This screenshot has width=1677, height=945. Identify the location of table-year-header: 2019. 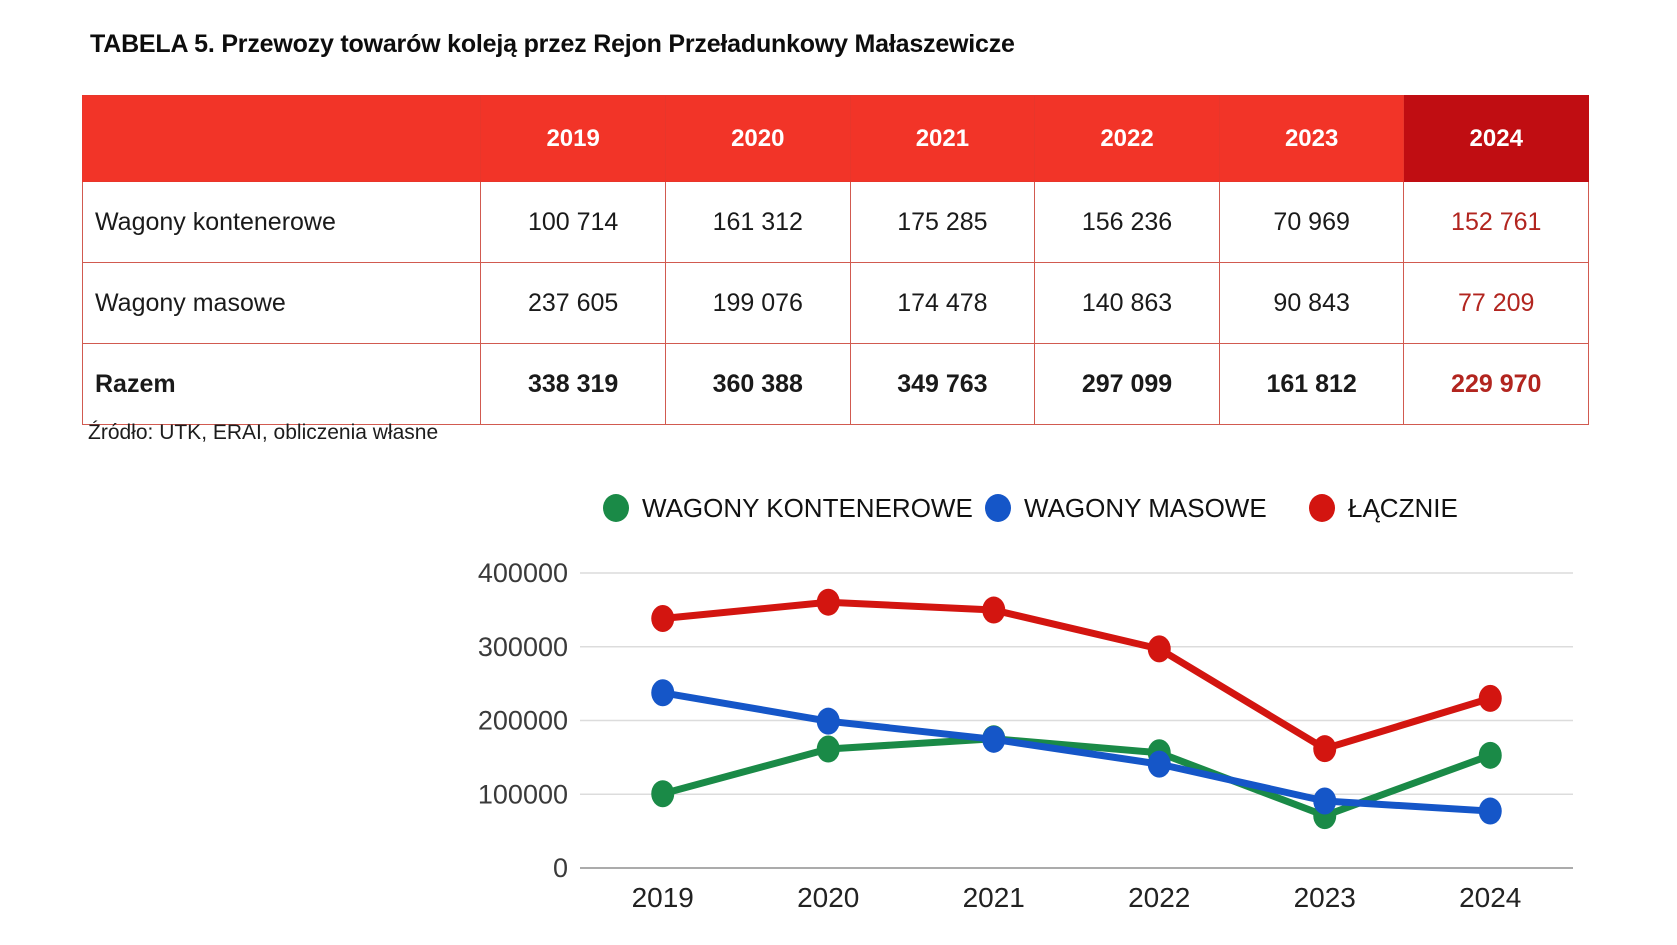
(573, 138).